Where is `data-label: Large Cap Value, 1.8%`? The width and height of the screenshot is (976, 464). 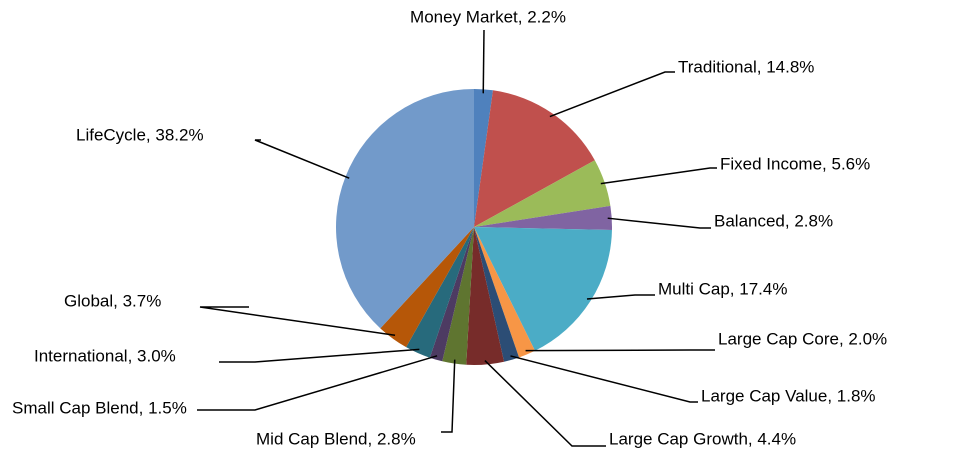 data-label: Large Cap Value, 1.8% is located at coordinates (788, 395).